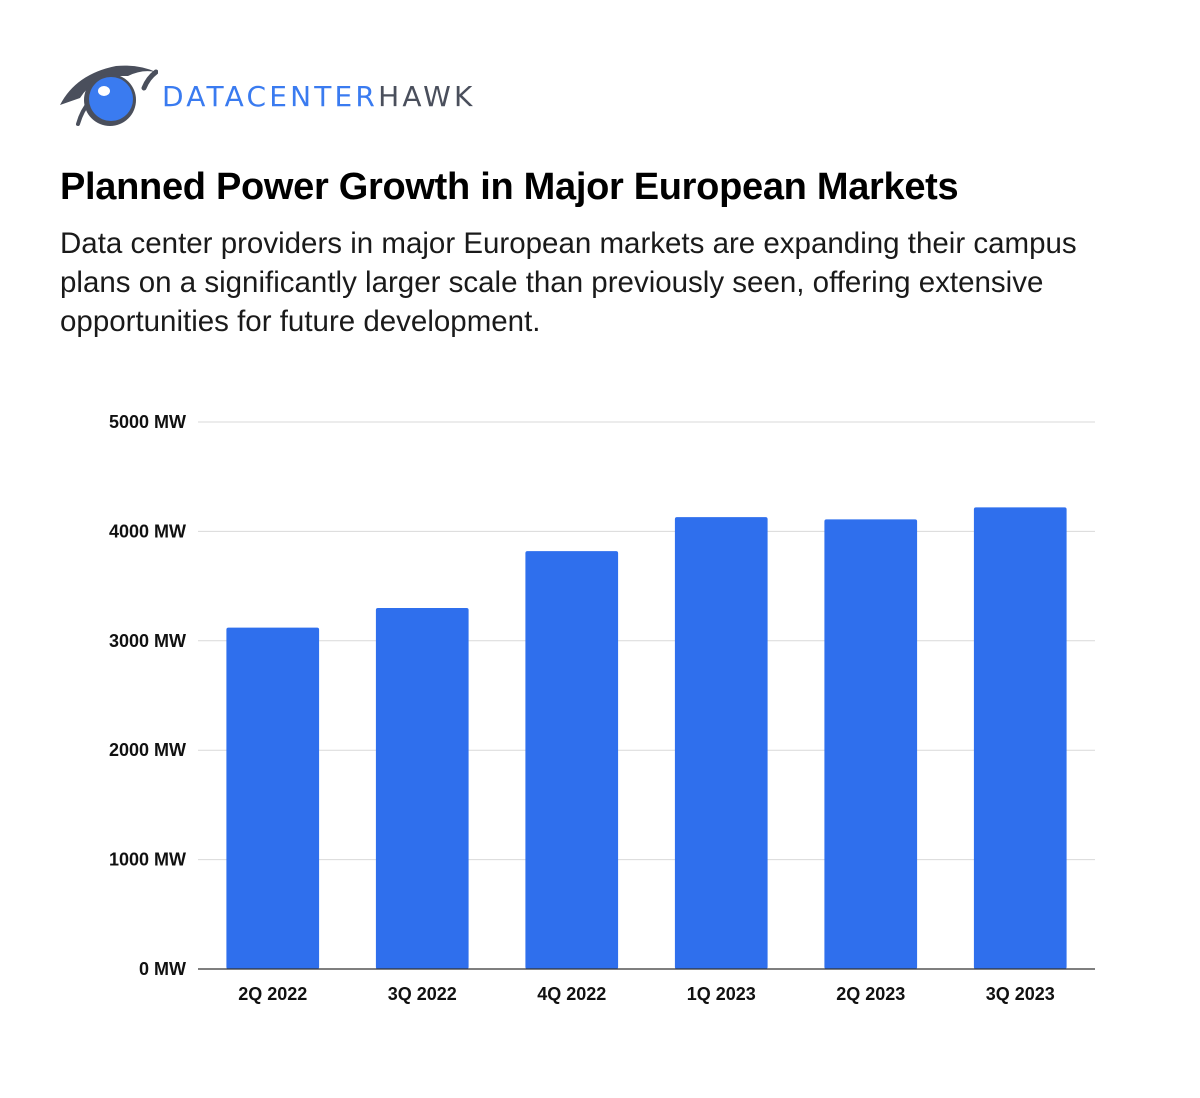  Describe the element at coordinates (270, 96) in the screenshot. I see `brand-name-part1: DATACENTER` at that location.